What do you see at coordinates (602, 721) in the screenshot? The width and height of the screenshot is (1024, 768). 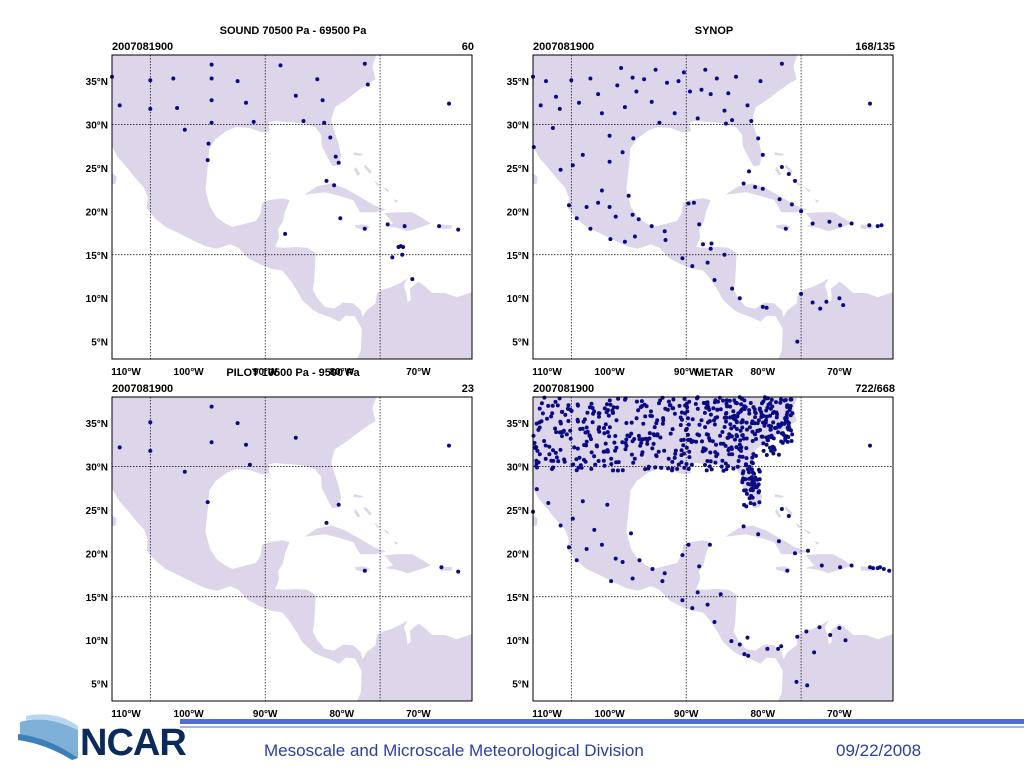 I see `footer-accent-bar` at bounding box center [602, 721].